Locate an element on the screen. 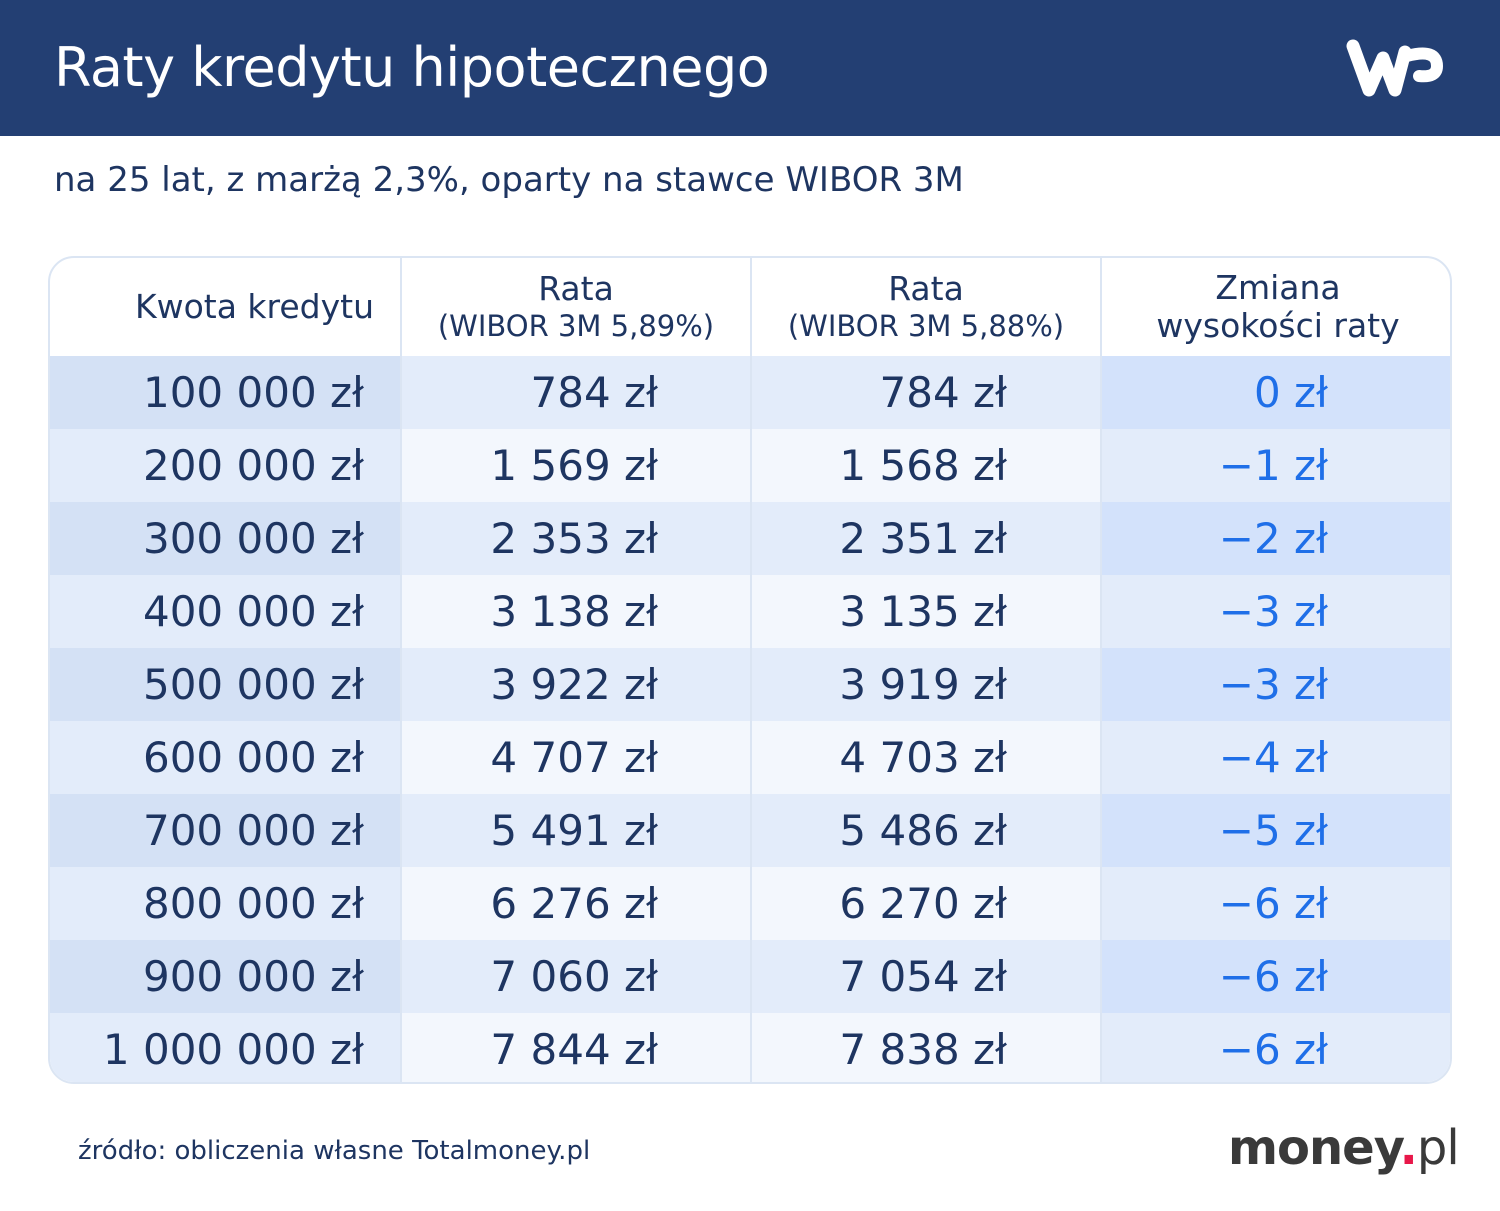  header-text: Zmiana is located at coordinates (1278, 287).